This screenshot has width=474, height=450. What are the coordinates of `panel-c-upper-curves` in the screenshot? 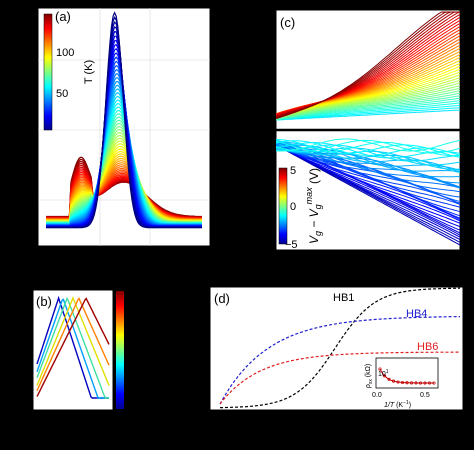 It's located at (368, 66).